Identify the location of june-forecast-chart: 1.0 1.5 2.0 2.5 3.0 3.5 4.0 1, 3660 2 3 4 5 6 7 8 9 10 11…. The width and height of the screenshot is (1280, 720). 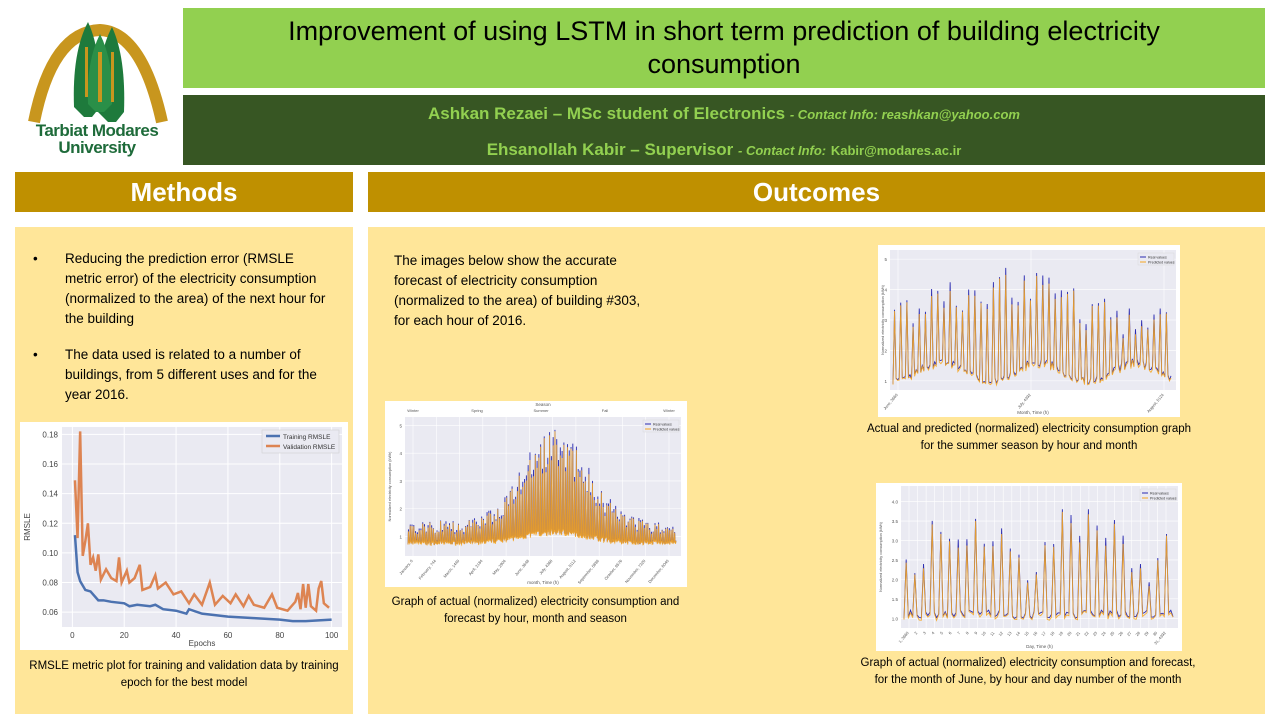
(1029, 567).